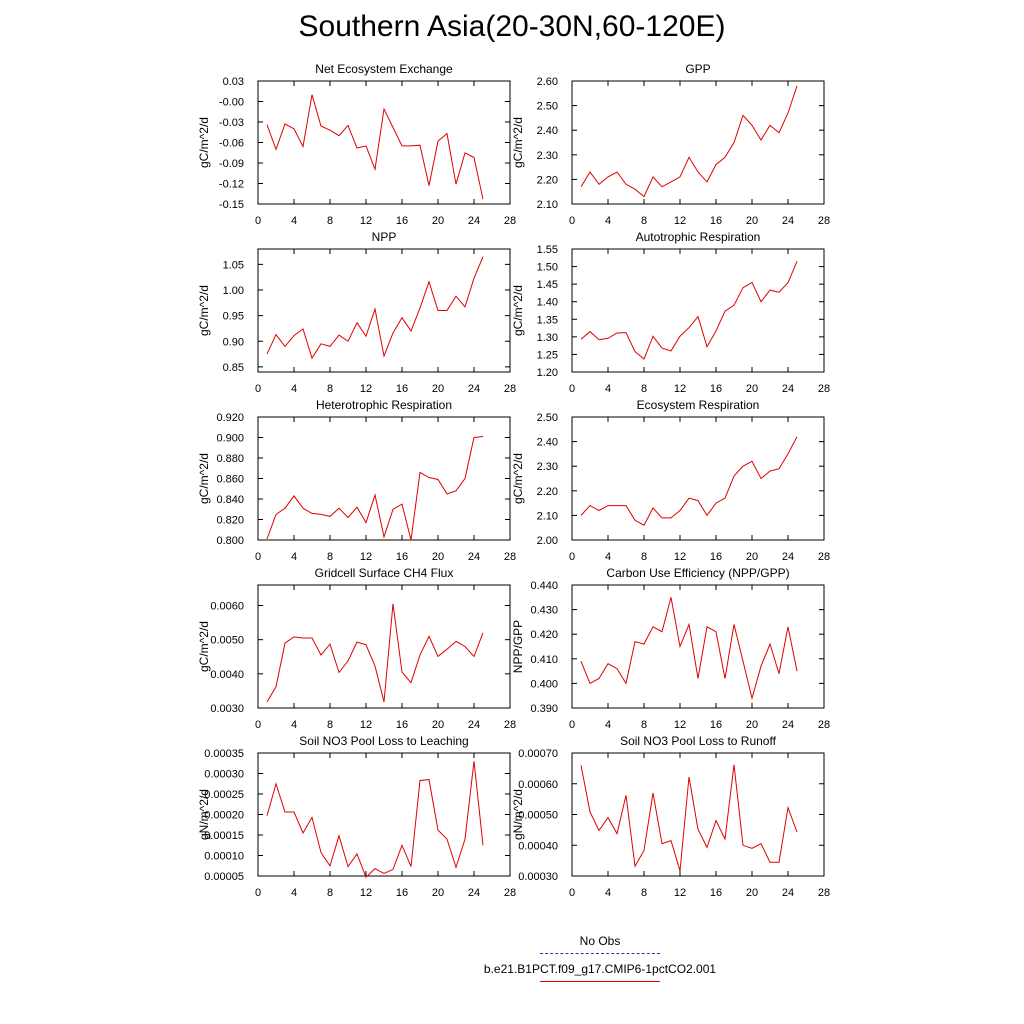 This screenshot has height=1024, width=1024. I want to click on panel-7-xtick-label: 24, so click(474, 725).